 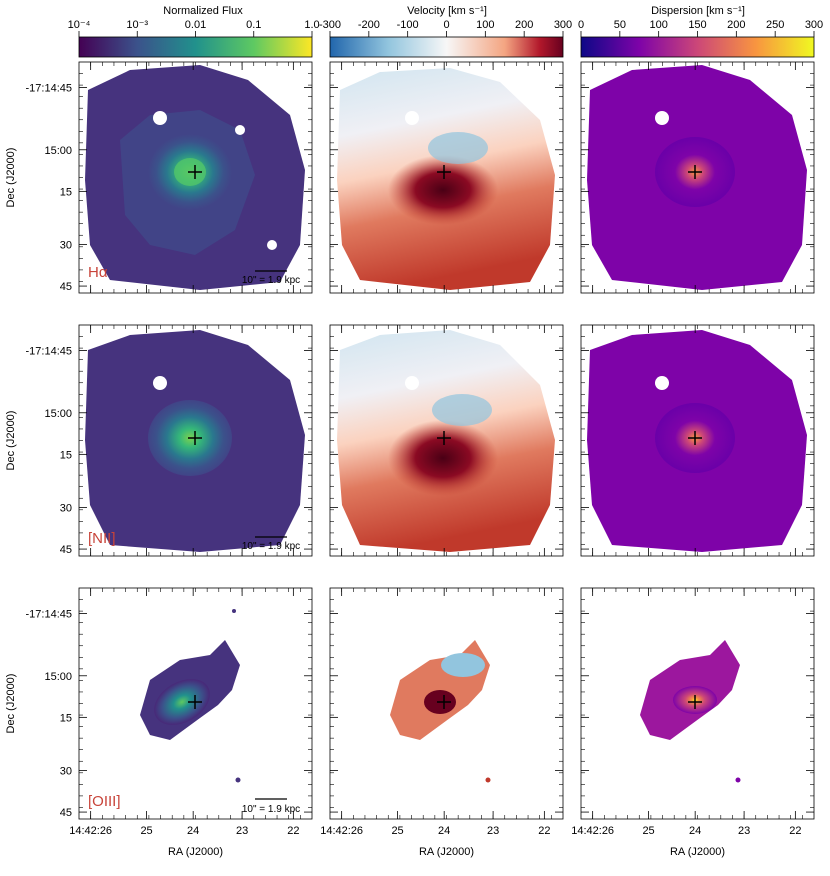 What do you see at coordinates (195, 440) in the screenshot?
I see `panel-nii-flux: [NII] 10" = 1.9 kpc` at bounding box center [195, 440].